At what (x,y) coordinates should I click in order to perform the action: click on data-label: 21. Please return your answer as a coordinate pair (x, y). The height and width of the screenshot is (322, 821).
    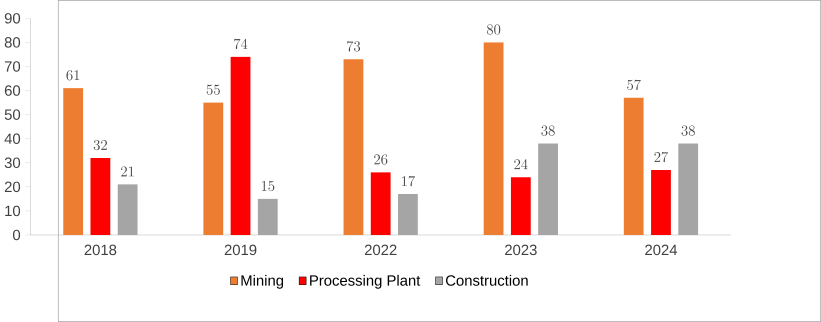
    Looking at the image, I should click on (127, 171).